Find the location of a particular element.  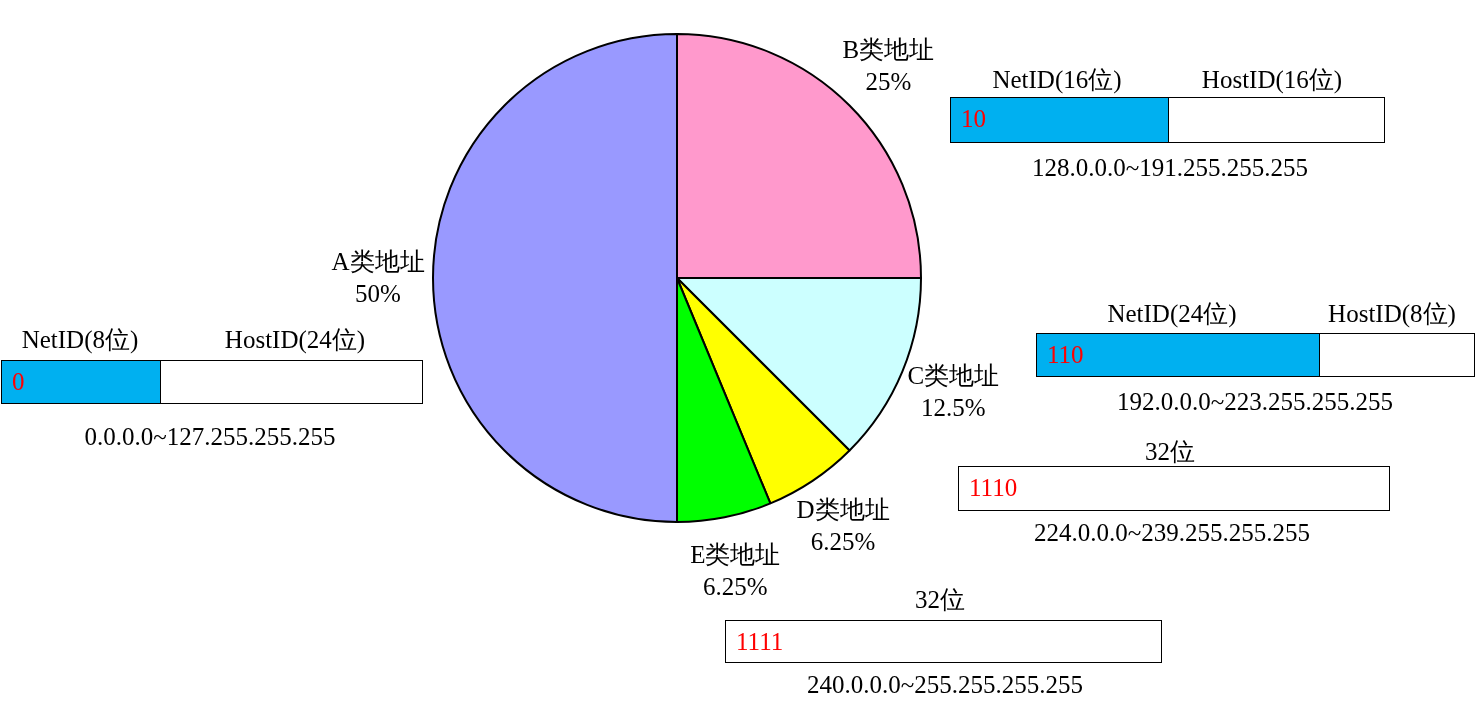

text: 128.0.0.0~191.255.255.255 is located at coordinates (1170, 168).